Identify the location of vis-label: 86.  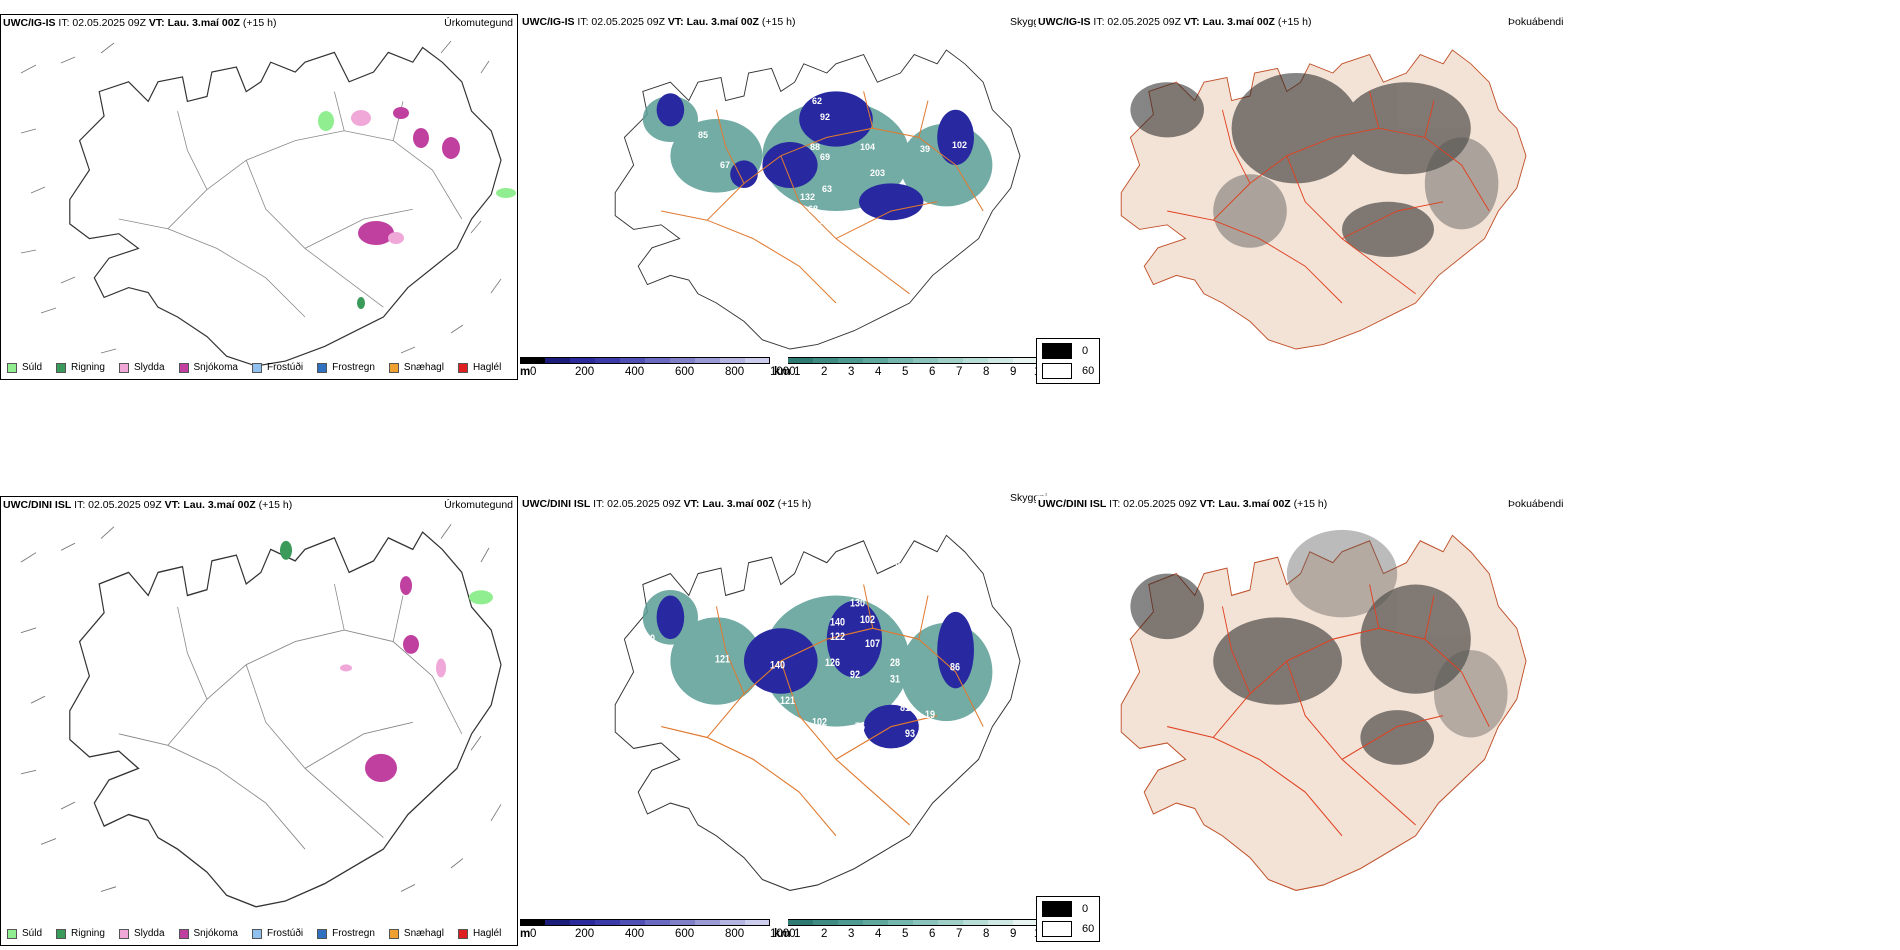
(955, 668).